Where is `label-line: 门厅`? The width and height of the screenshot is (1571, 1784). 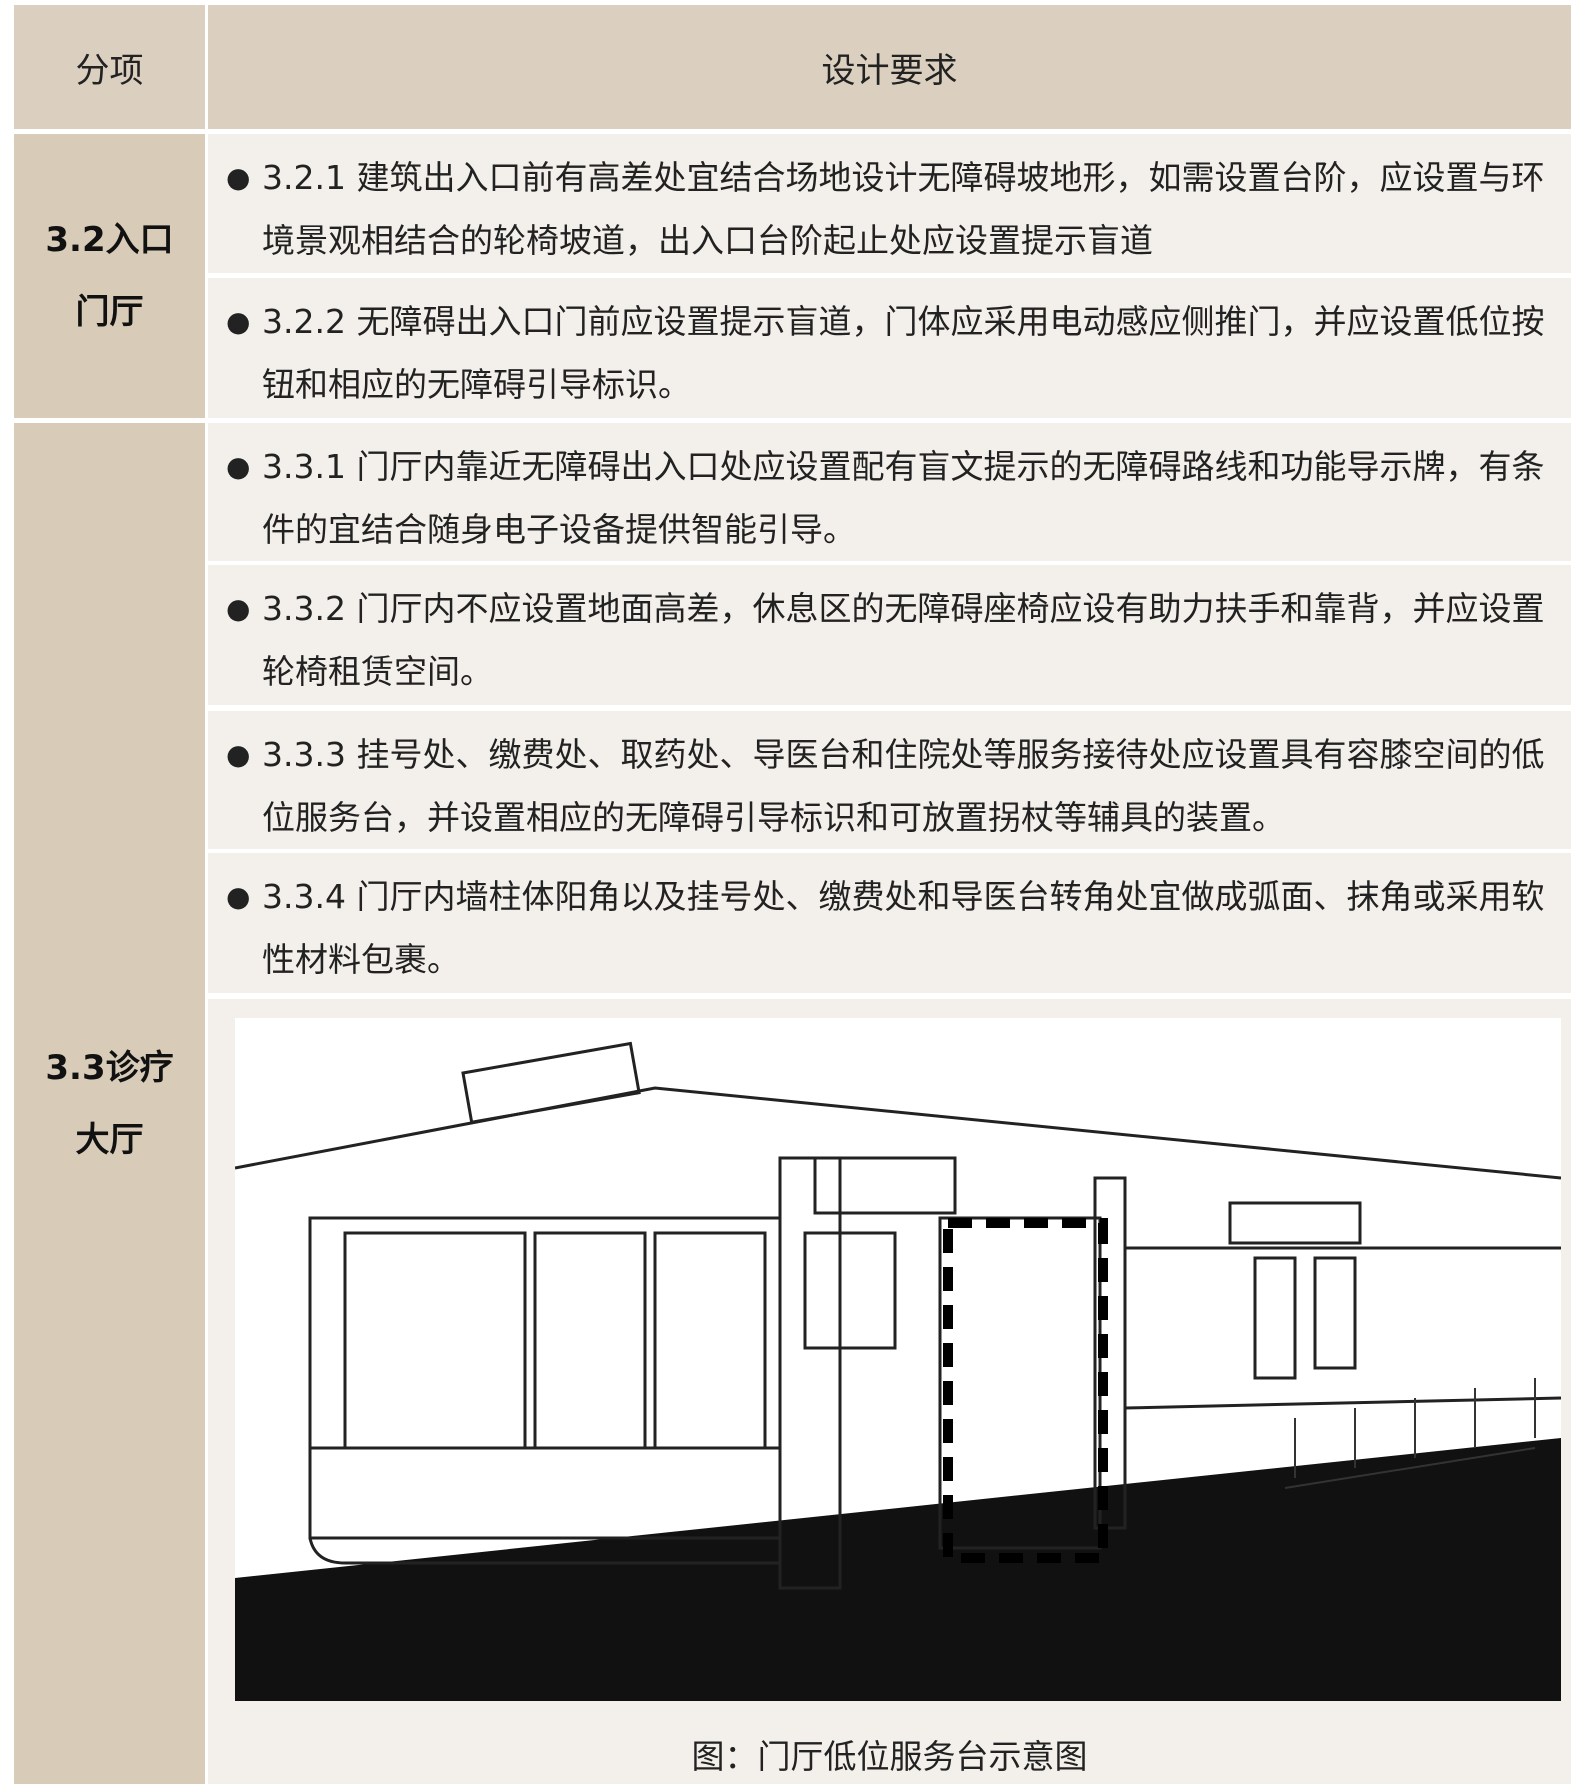 label-line: 门厅 is located at coordinates (109, 312).